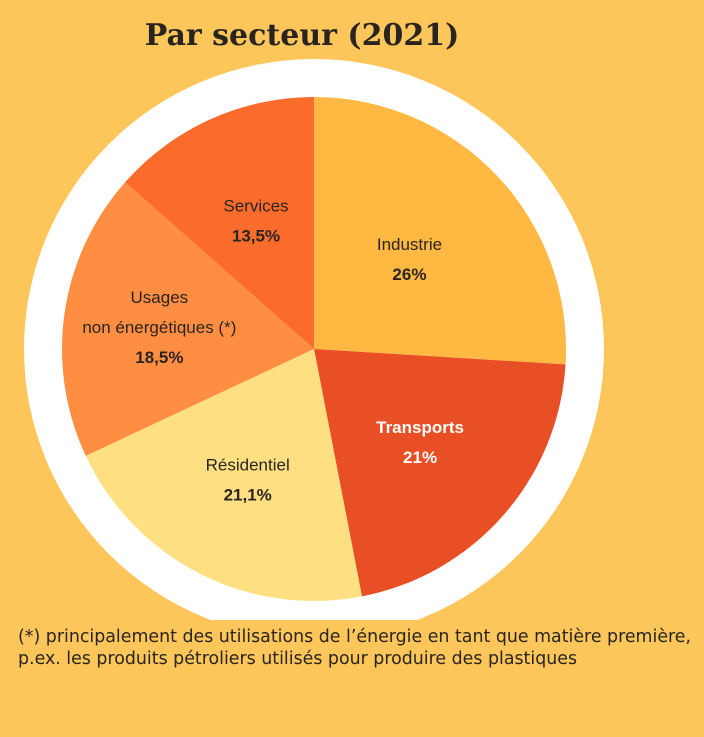 Image resolution: width=704 pixels, height=737 pixels. What do you see at coordinates (409, 274) in the screenshot?
I see `slice-value-label-0: 26%` at bounding box center [409, 274].